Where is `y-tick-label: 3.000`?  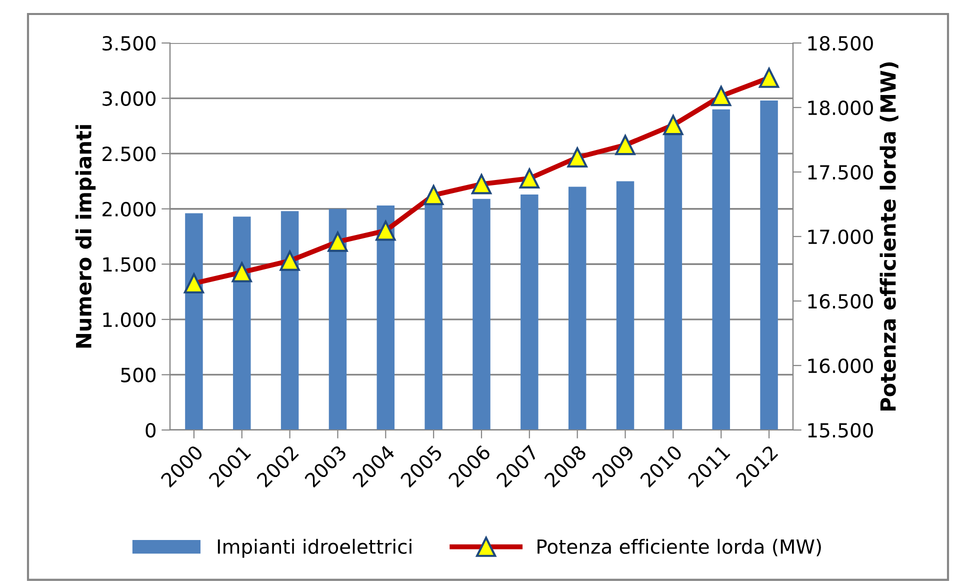 y-tick-label: 3.000 is located at coordinates (129, 98).